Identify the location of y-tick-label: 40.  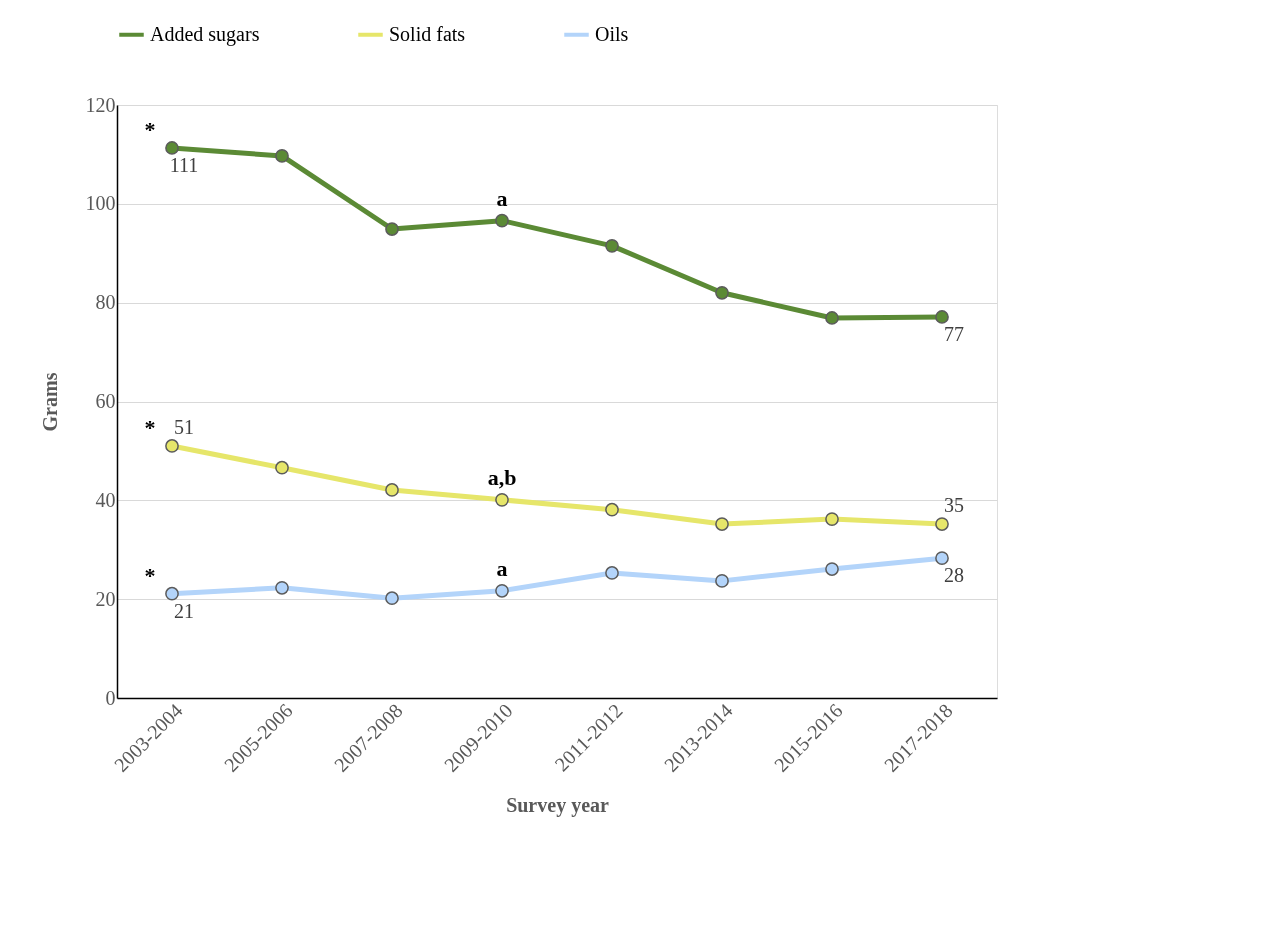
(105, 499).